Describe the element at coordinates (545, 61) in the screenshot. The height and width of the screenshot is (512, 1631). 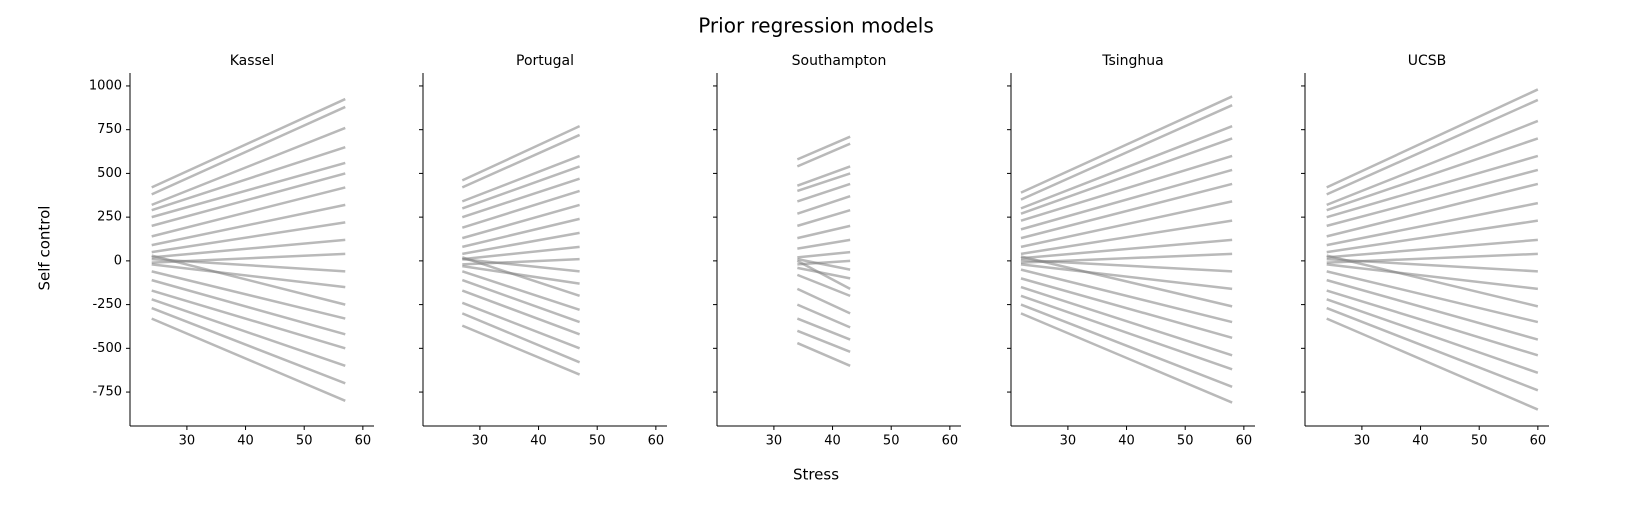
I see `panel-title: Portugal` at that location.